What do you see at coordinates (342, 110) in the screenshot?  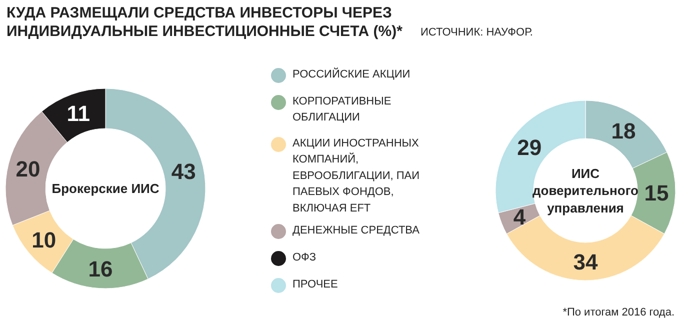 I see `legend-label: КОРПОРАТИВНЫЕ ОБЛИГАЦИИ` at bounding box center [342, 110].